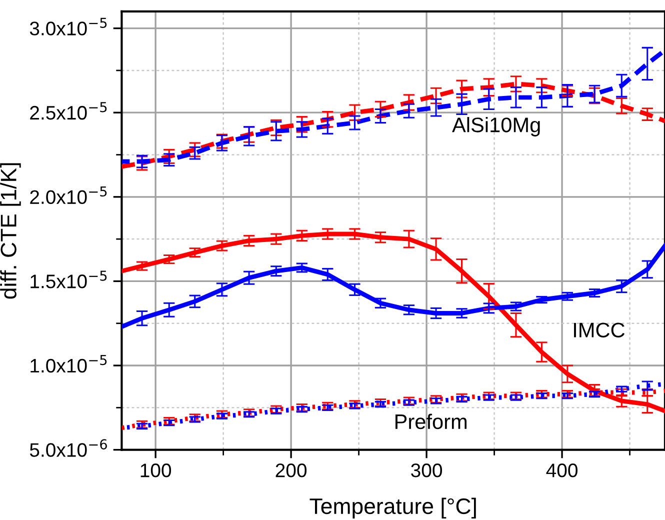 The width and height of the screenshot is (665, 520). Describe the element at coordinates (68, 111) in the screenshot. I see `y-tick-label: 2.5x10$^{−5}$` at that location.